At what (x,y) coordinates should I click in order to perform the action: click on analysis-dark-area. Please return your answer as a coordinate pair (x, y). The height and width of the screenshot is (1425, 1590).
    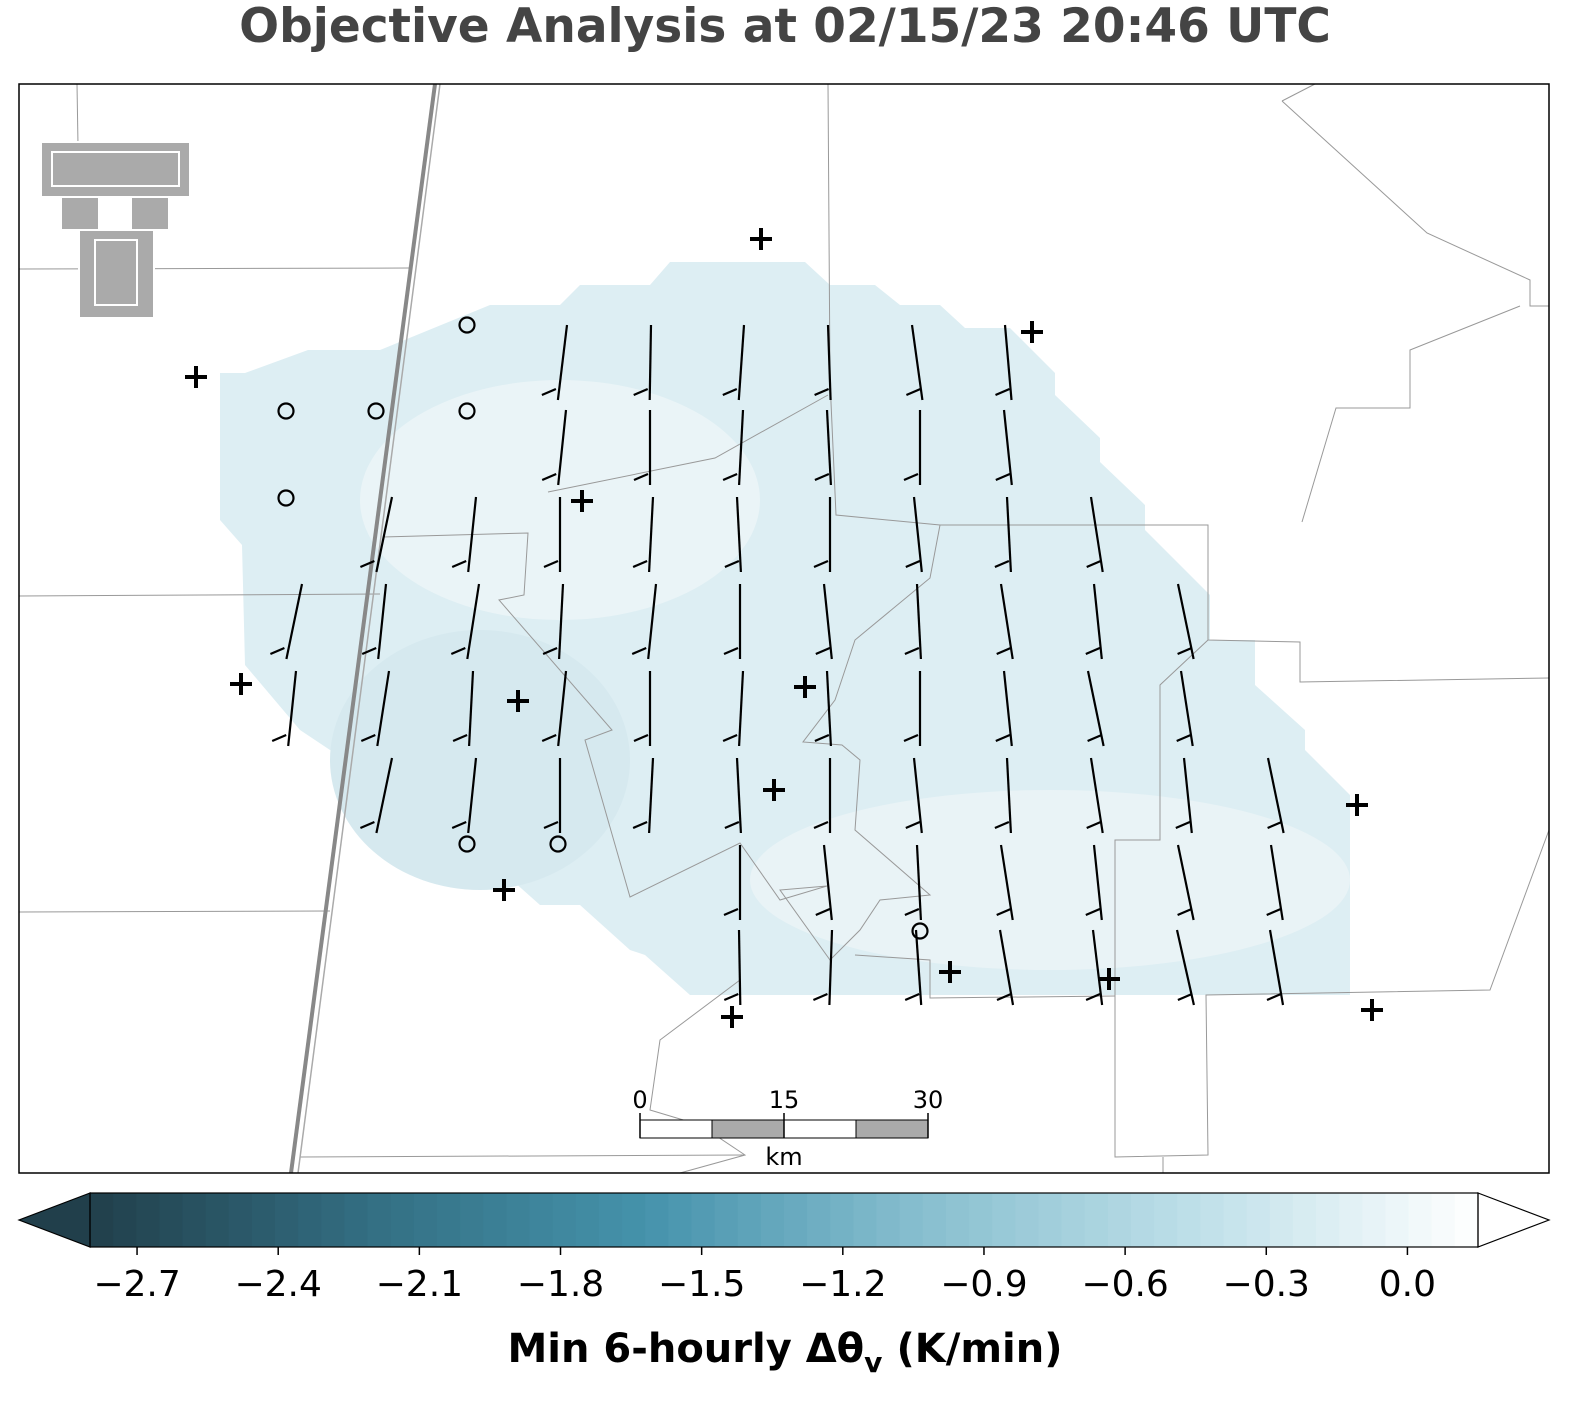
    Looking at the image, I should click on (480, 760).